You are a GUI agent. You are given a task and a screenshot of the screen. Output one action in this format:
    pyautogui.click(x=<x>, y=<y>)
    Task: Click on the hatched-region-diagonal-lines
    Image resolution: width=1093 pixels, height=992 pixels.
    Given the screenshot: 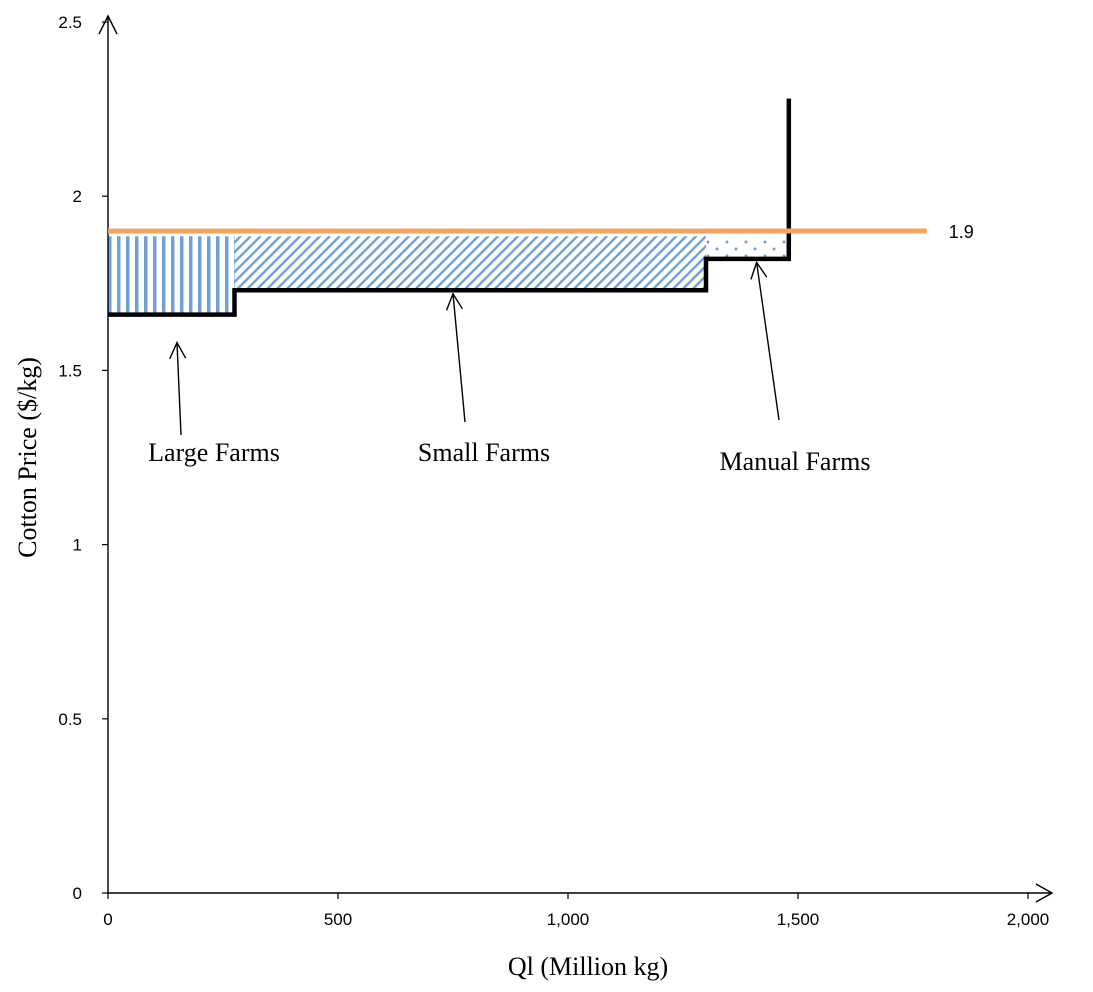 What is the action you would take?
    pyautogui.click(x=470, y=263)
    